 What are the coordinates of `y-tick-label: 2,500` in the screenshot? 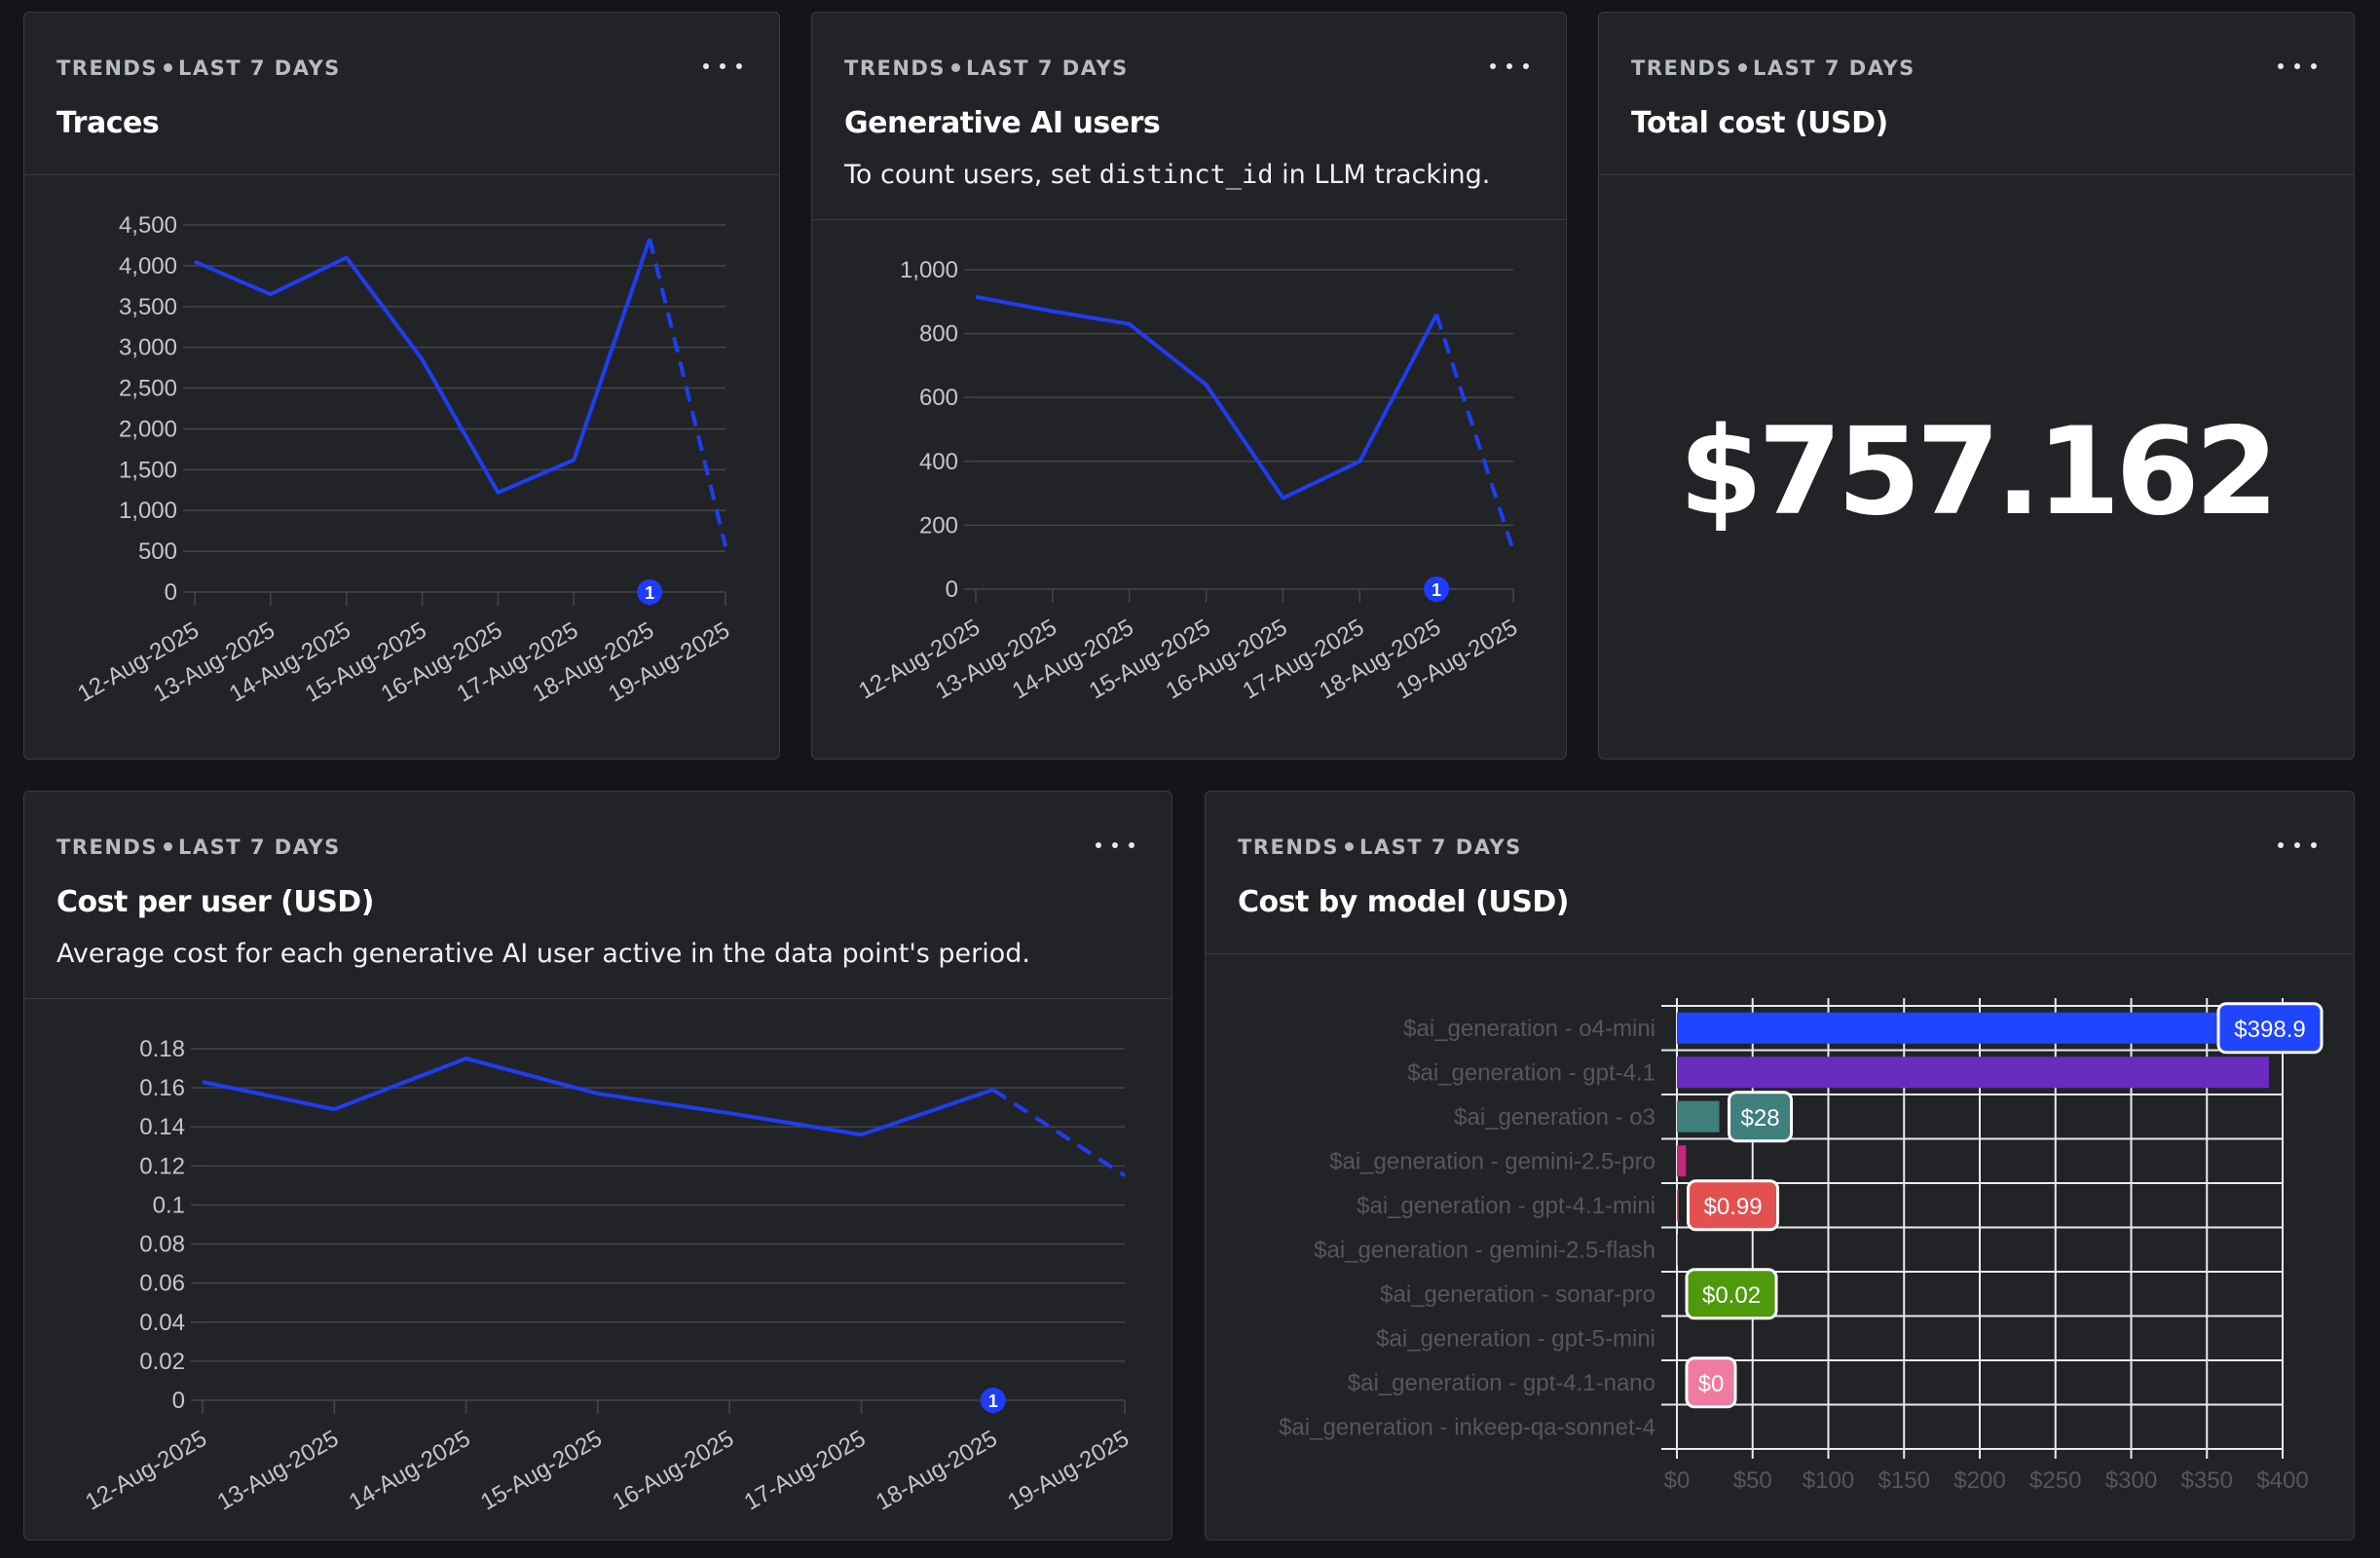 It's located at (148, 389).